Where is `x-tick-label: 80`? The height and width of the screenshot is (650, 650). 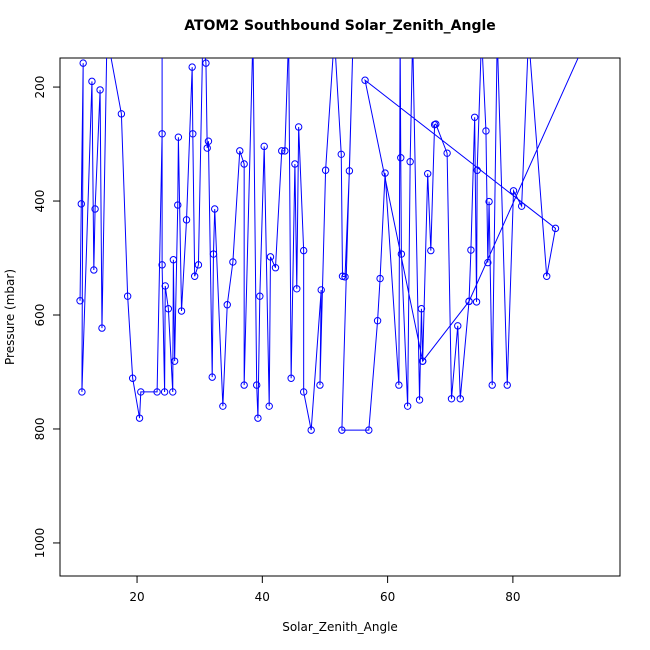
x-tick-label: 80 is located at coordinates (512, 597).